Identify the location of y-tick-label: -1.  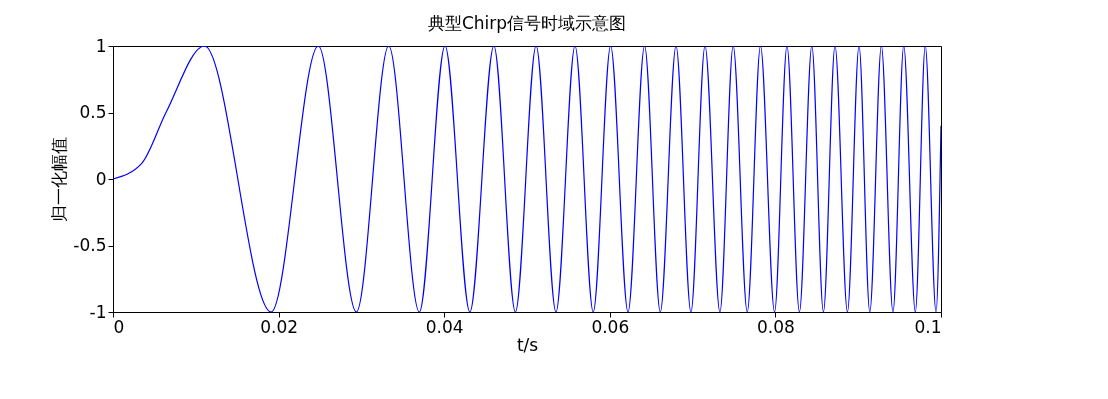
(98, 311).